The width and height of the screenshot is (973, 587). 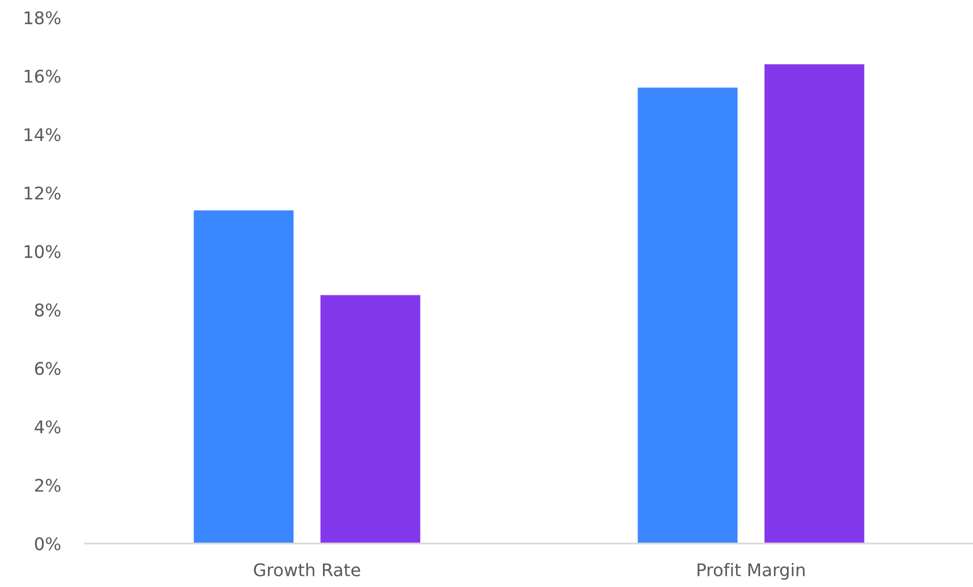 What do you see at coordinates (42, 135) in the screenshot?
I see `y-tick-label: 14%` at bounding box center [42, 135].